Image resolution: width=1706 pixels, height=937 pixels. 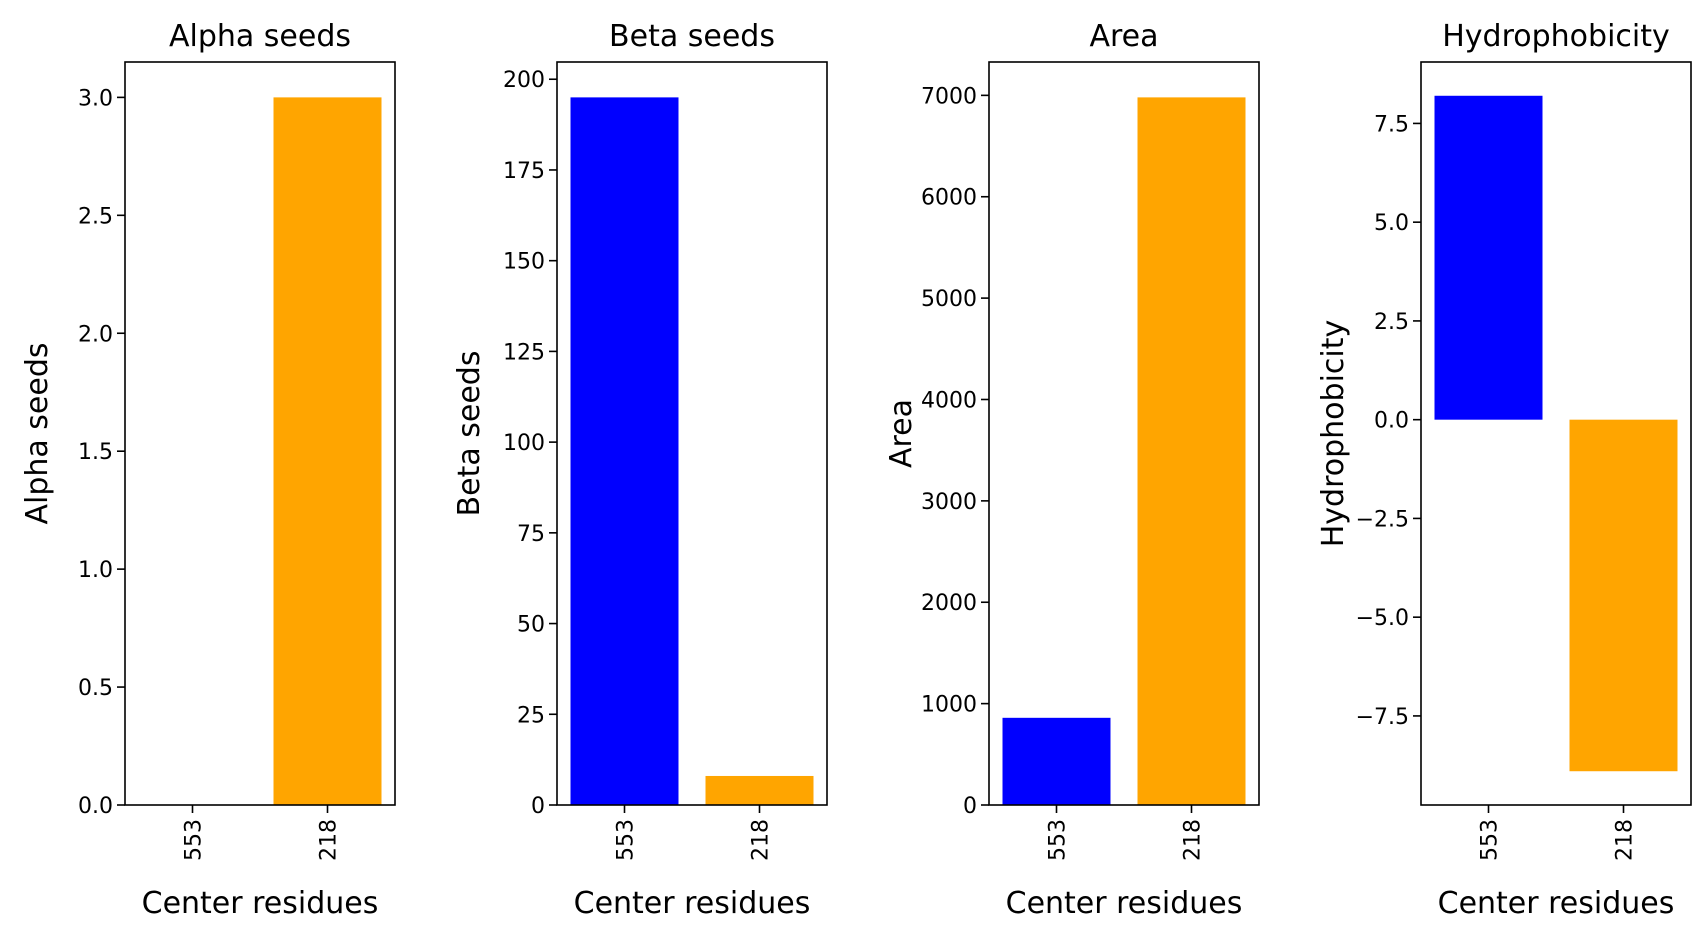 I want to click on y-tick-label: −7.5, so click(x=1382, y=717).